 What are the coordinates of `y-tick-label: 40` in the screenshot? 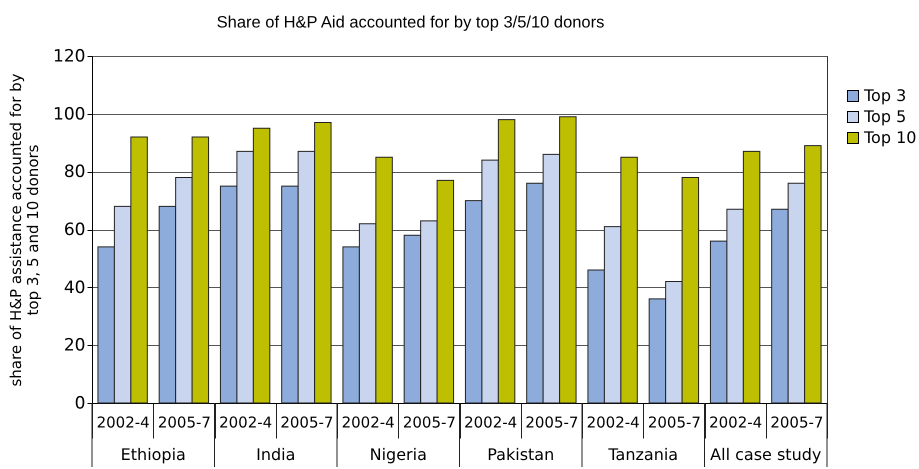 It's located at (75, 288).